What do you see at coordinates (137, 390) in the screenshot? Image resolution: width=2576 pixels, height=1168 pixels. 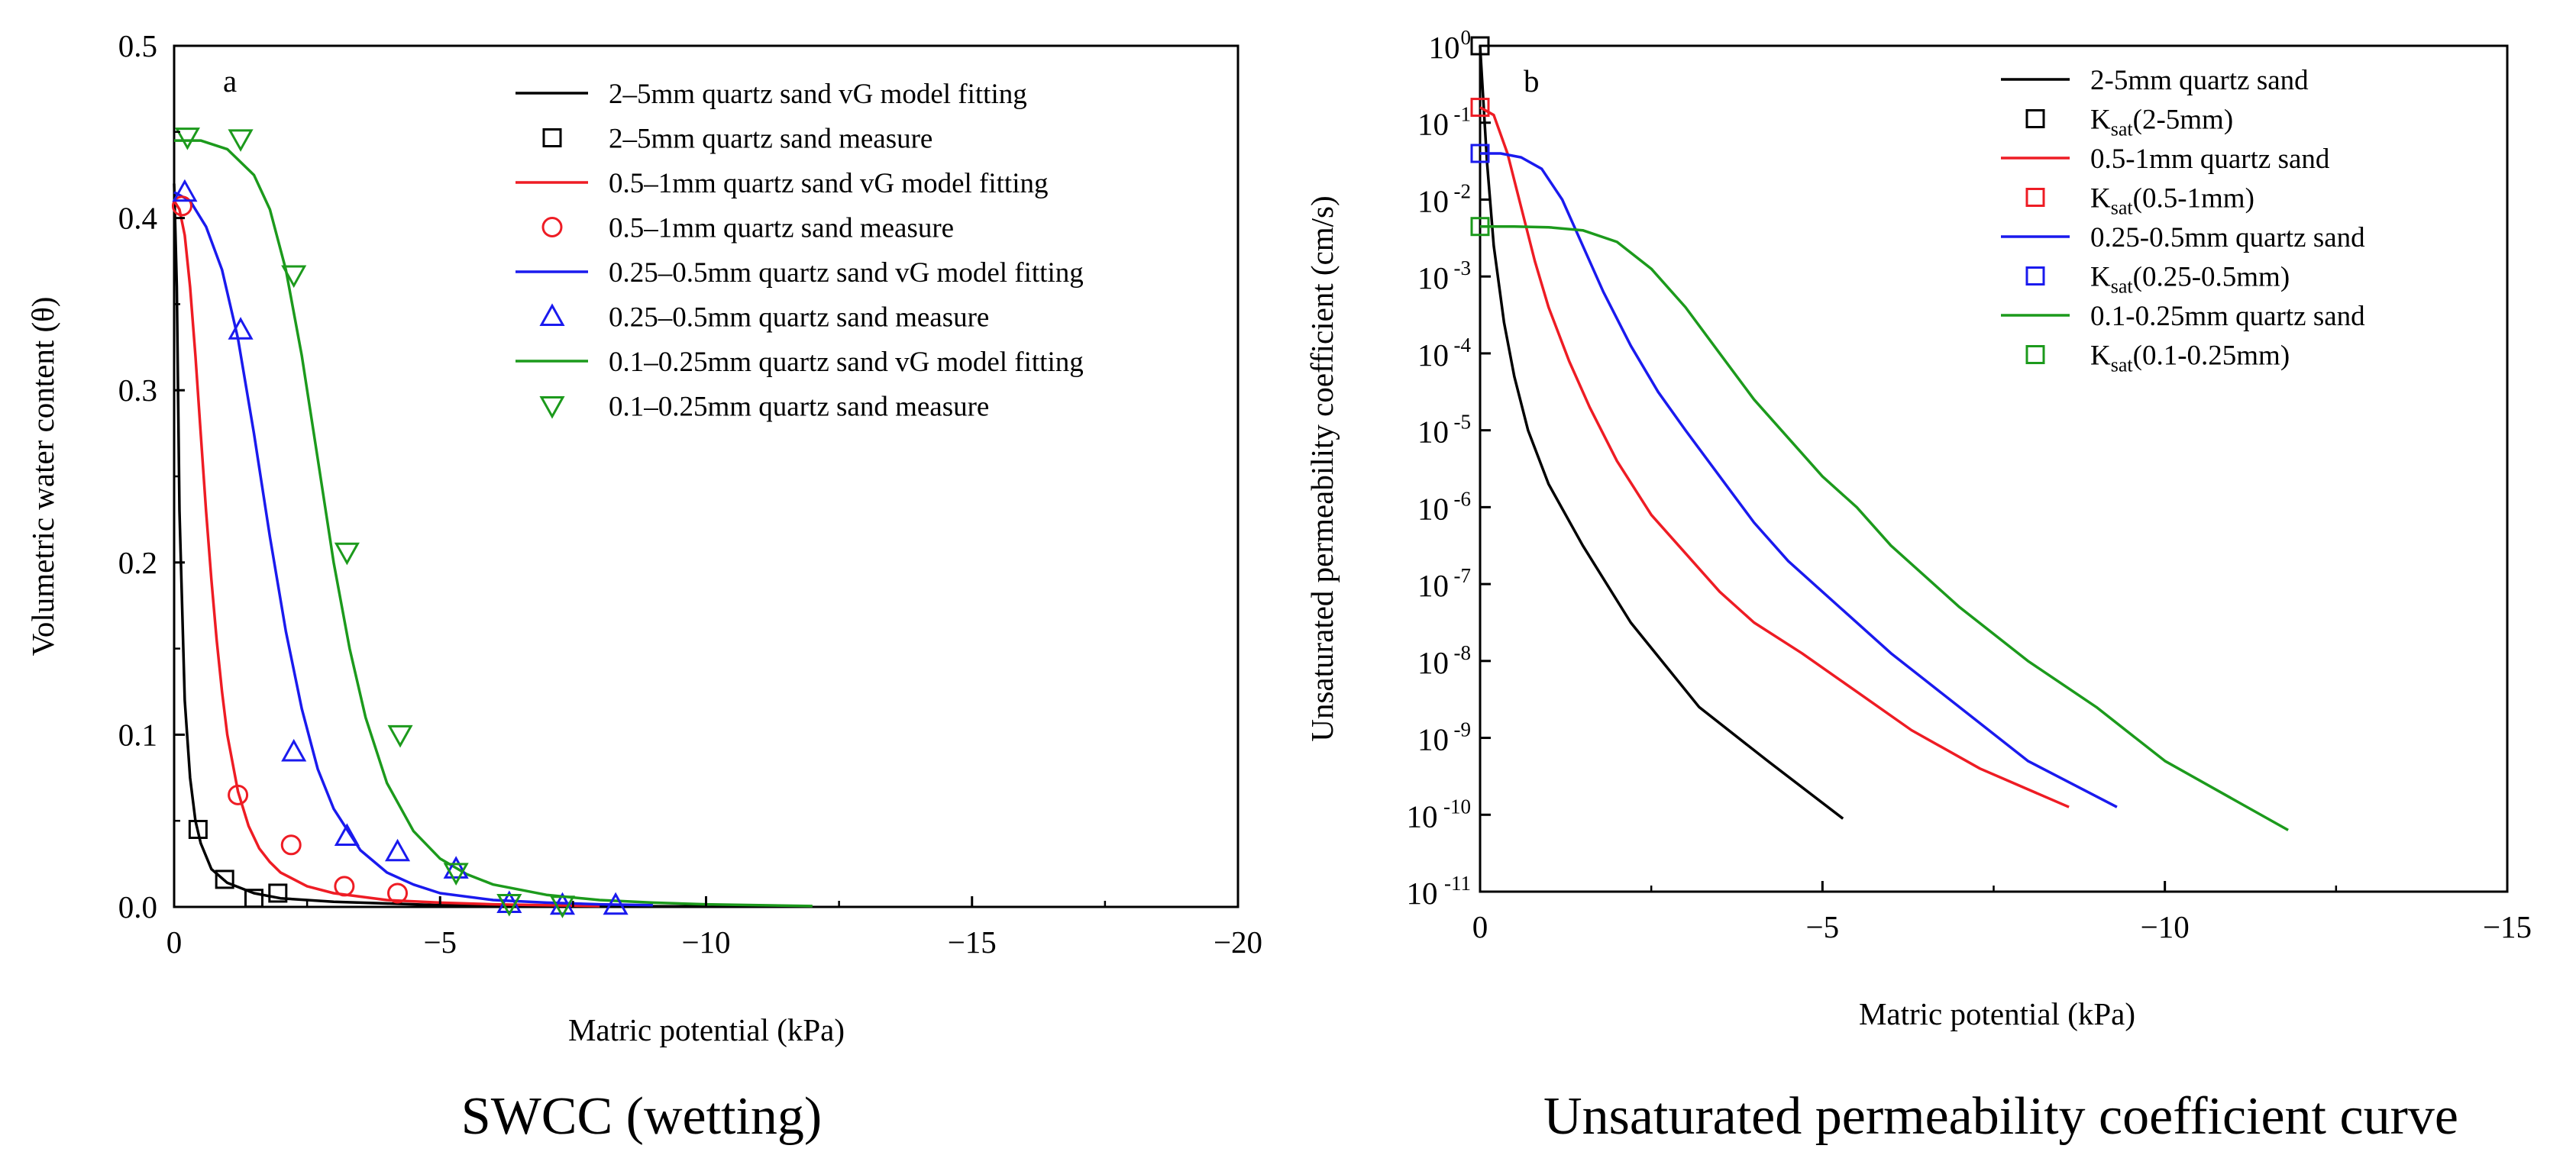 I see `a-y-tick-label: 0.3` at bounding box center [137, 390].